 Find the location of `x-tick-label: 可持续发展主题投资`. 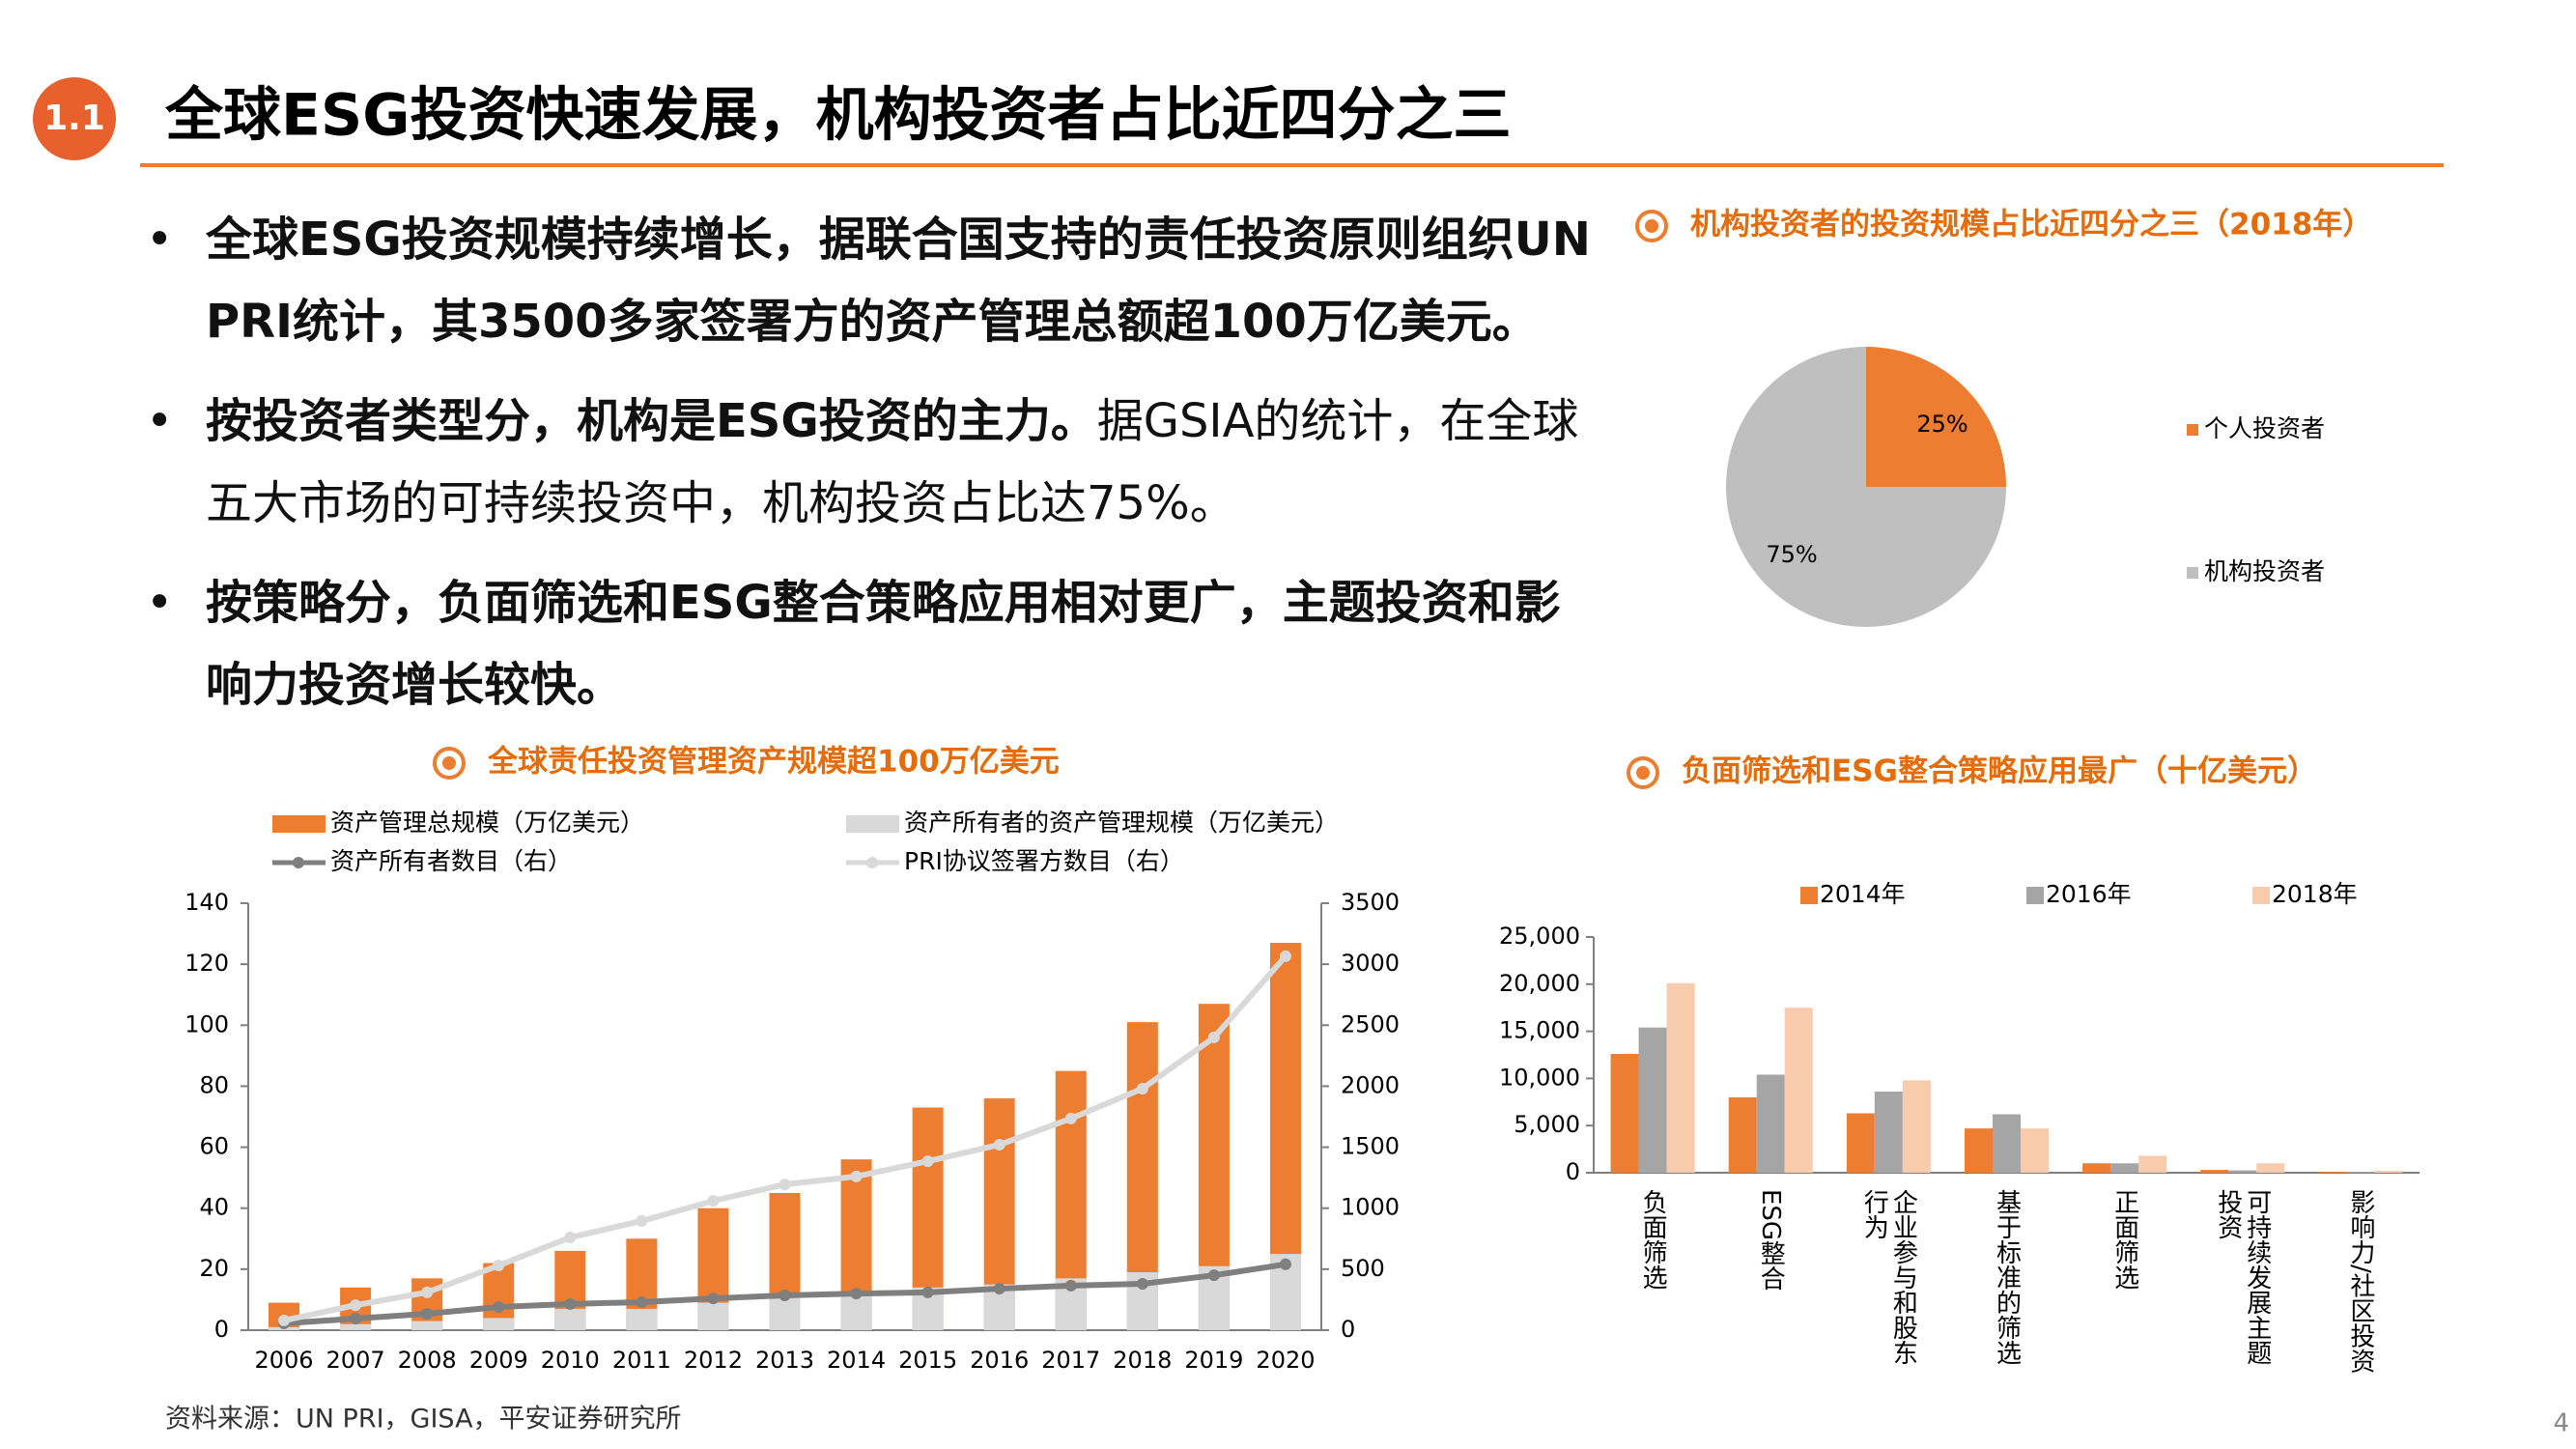

x-tick-label: 可持续发展主题投资 is located at coordinates (2242, 1277).